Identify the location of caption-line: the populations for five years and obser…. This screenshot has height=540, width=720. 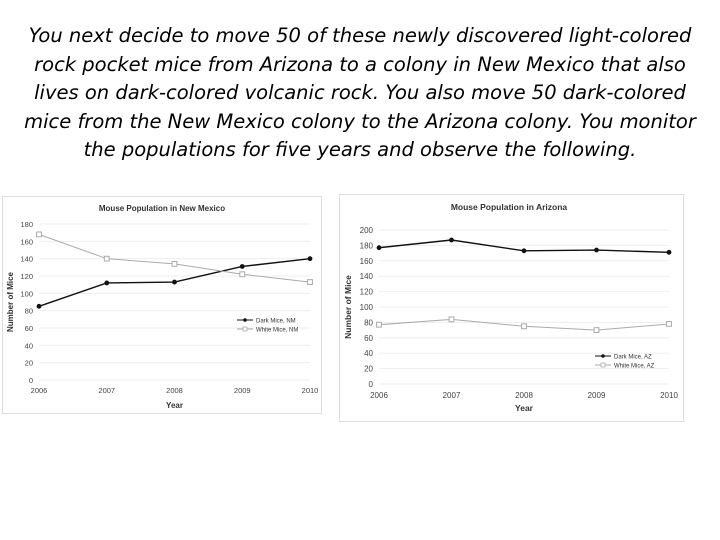
(360, 149).